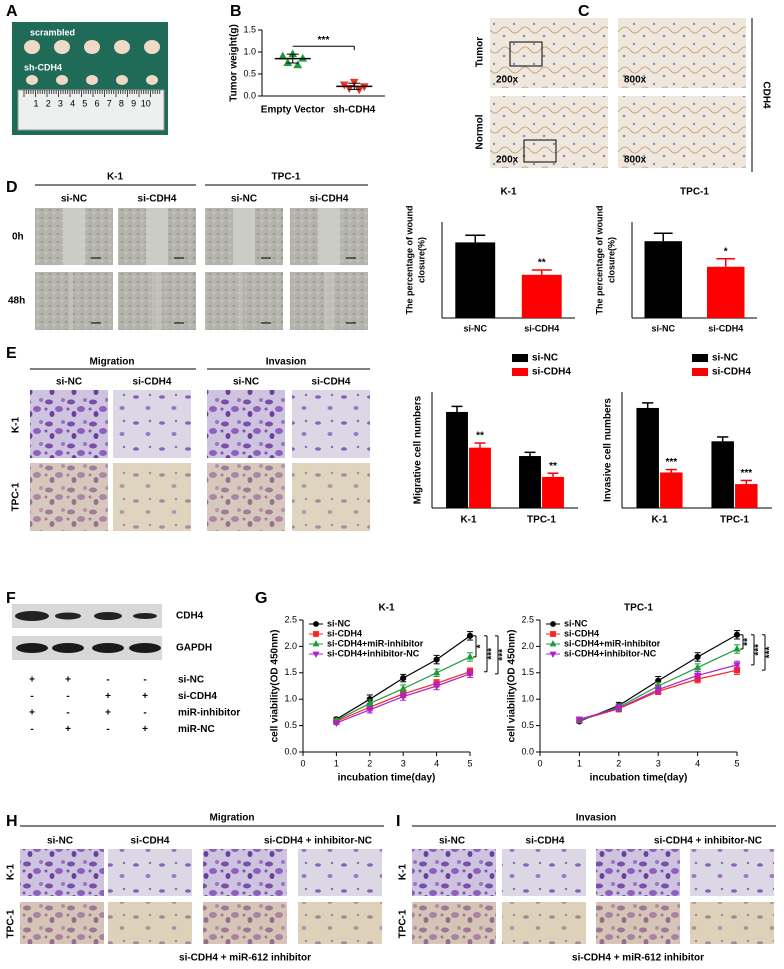 This screenshot has height=969, width=784. Describe the element at coordinates (194, 648) in the screenshot. I see `band-label: GAPDH` at that location.